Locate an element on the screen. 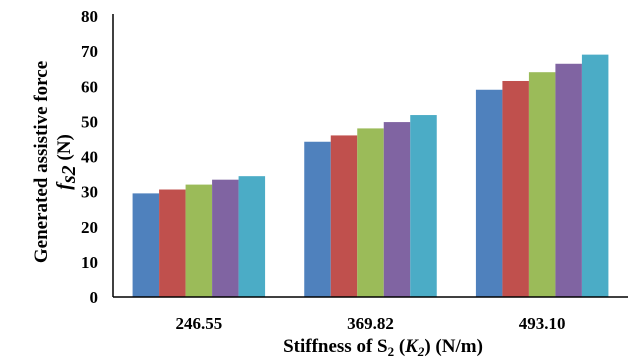 Image resolution: width=633 pixels, height=360 pixels. y-axis-title-f: f is located at coordinates (64, 185).